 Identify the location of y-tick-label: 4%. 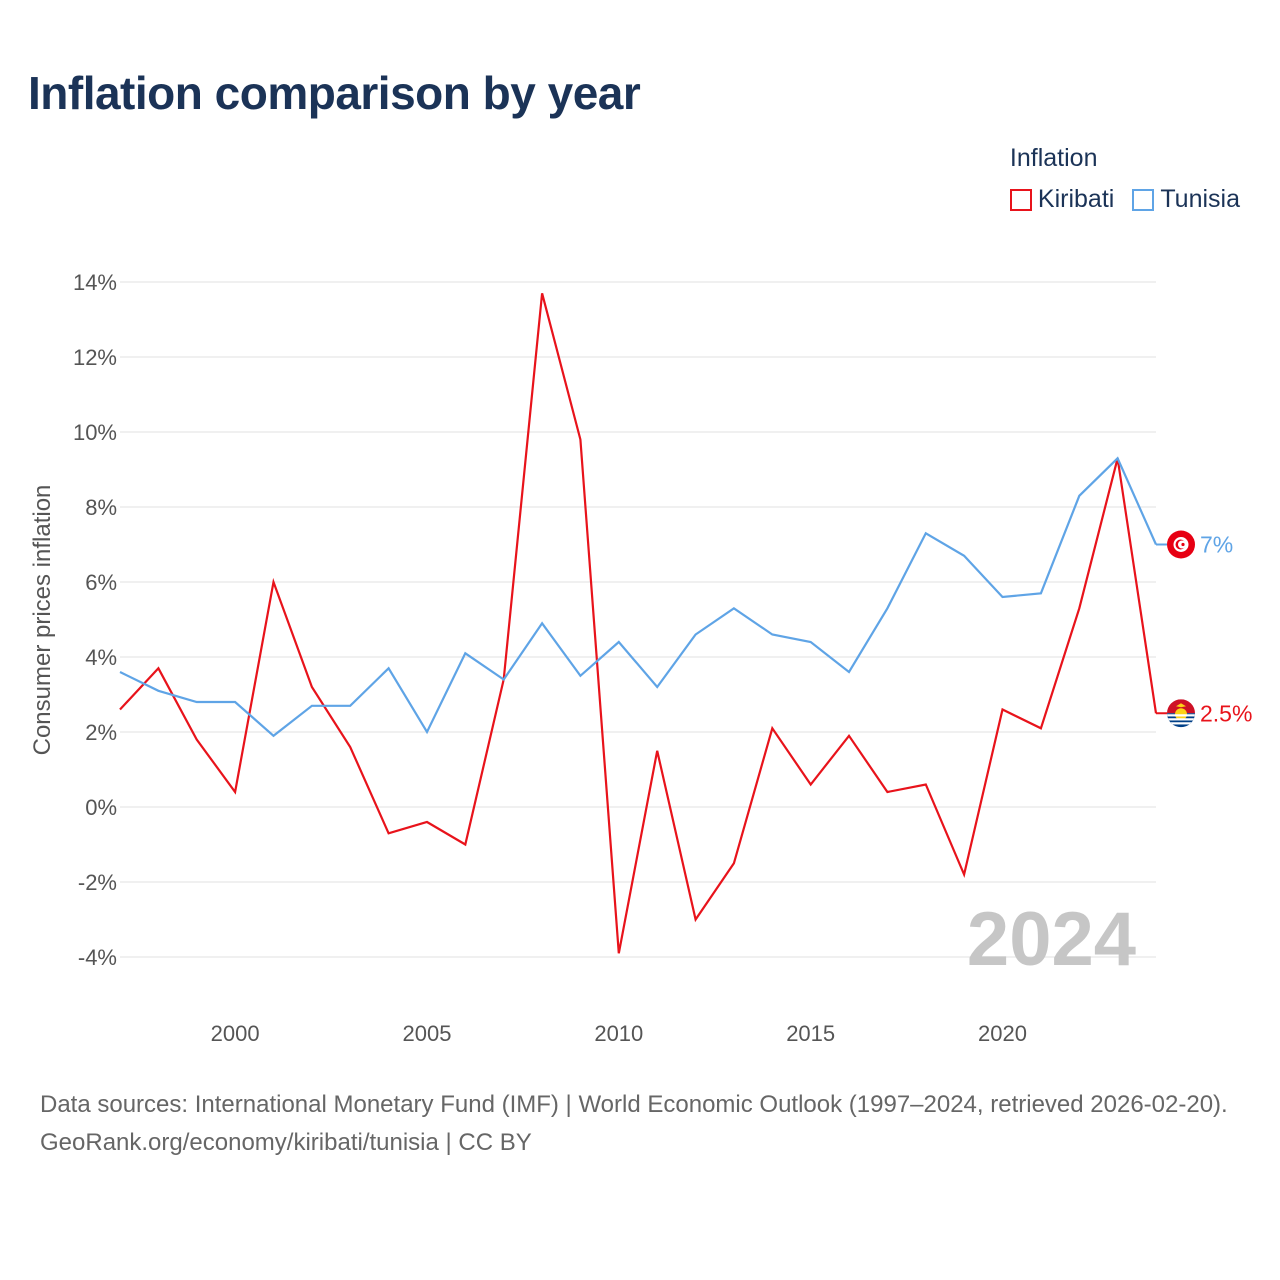
(101, 657).